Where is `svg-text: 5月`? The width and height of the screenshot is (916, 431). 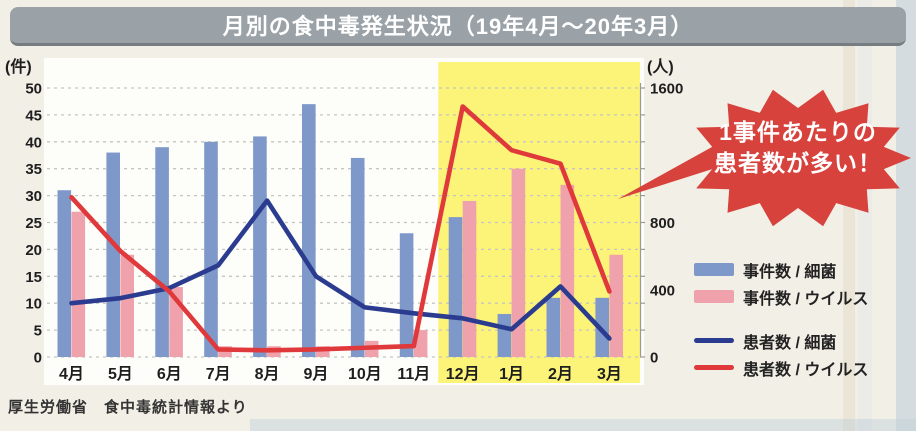 svg-text: 5月 is located at coordinates (120, 374).